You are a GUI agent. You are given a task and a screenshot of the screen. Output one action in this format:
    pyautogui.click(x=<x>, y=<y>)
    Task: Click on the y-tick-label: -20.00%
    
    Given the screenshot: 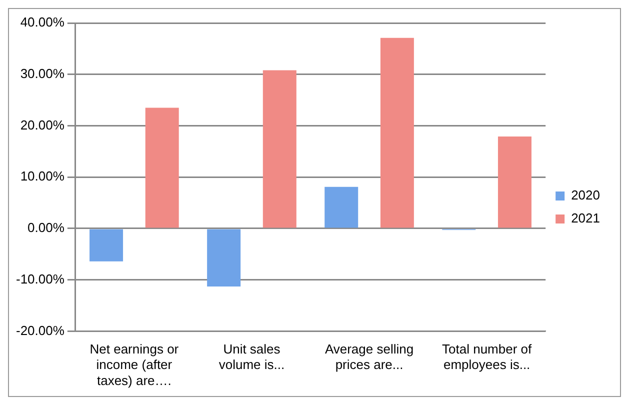 What is the action you would take?
    pyautogui.click(x=40, y=330)
    